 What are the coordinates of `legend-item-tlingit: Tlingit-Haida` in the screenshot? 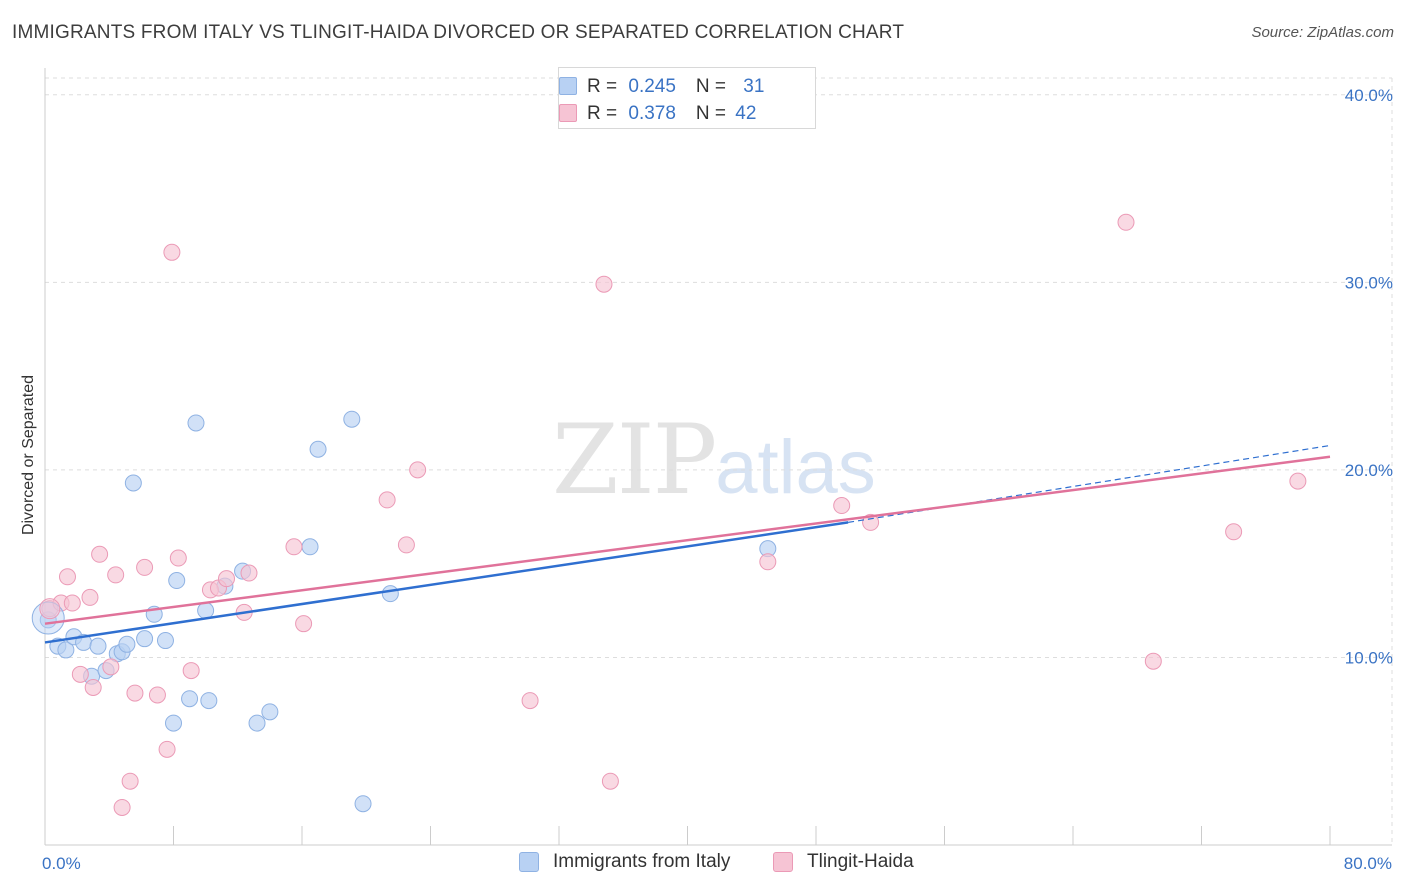 It's located at (843, 862).